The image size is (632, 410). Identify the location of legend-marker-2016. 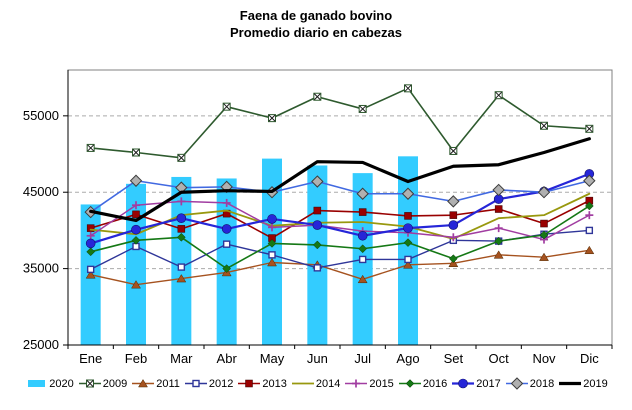
(410, 383).